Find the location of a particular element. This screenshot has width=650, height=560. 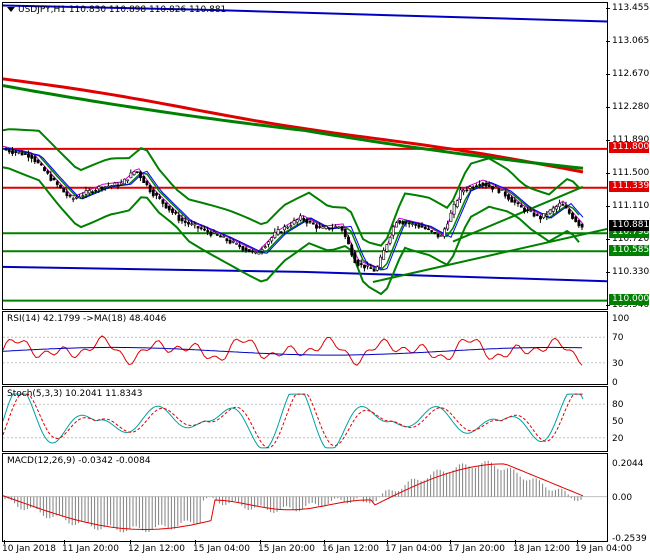

level-price-tag: 110.000 is located at coordinates (629, 300).